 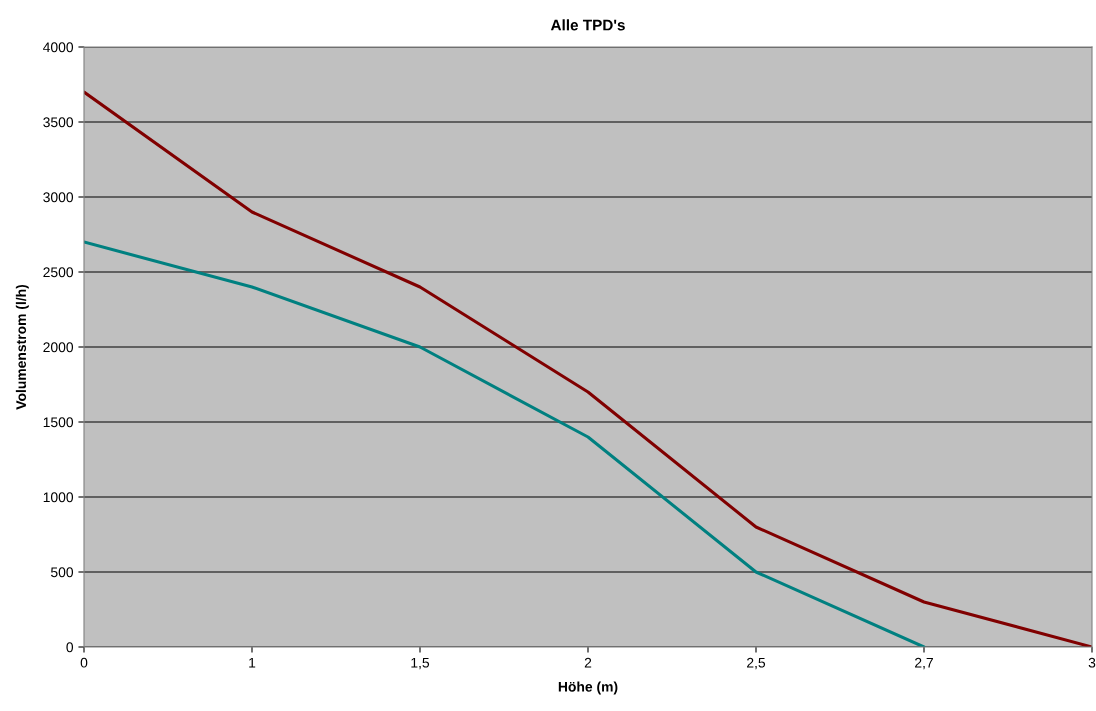 I want to click on y-axis-title: Volumenstrom (l/h), so click(x=22, y=347).